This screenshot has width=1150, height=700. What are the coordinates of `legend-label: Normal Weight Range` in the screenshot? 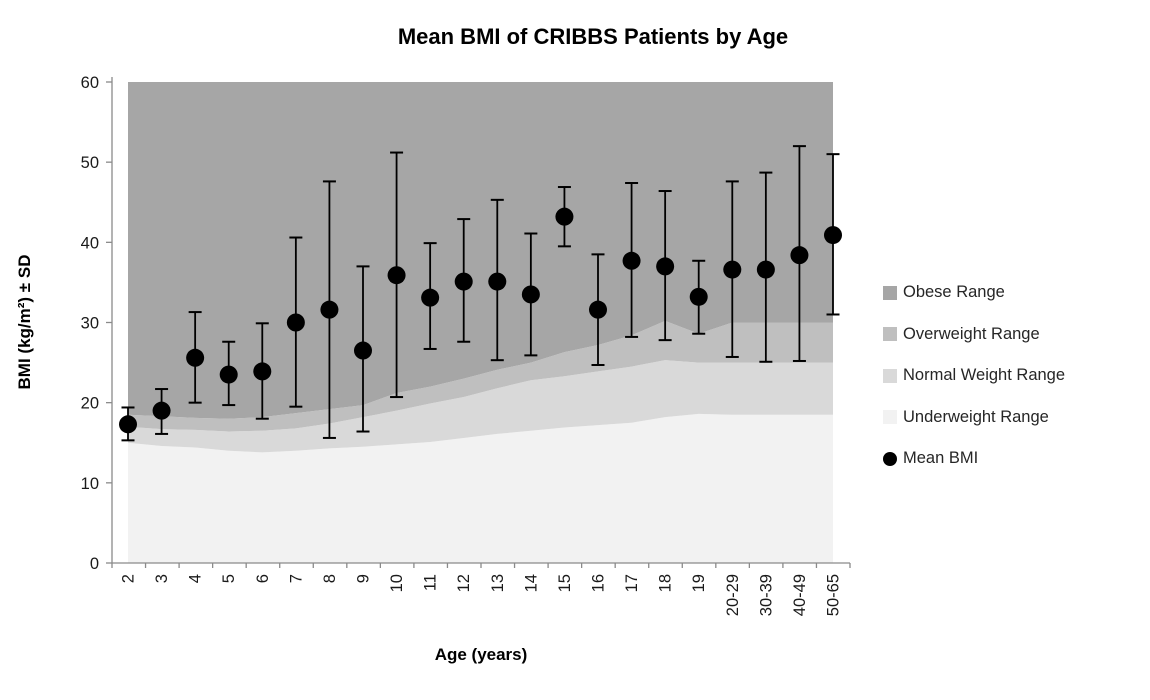 It's located at (984, 375).